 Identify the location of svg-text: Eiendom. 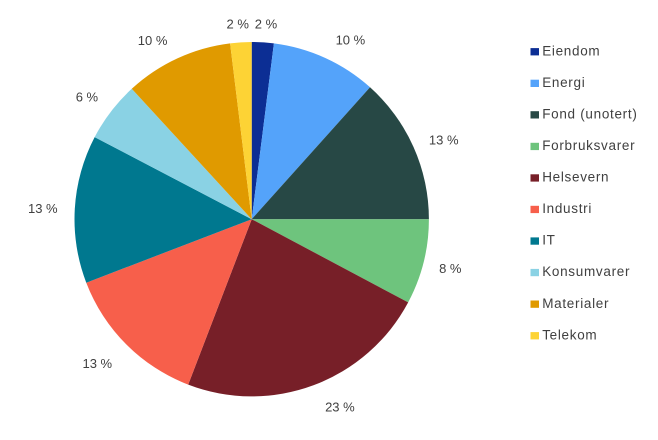
(571, 50).